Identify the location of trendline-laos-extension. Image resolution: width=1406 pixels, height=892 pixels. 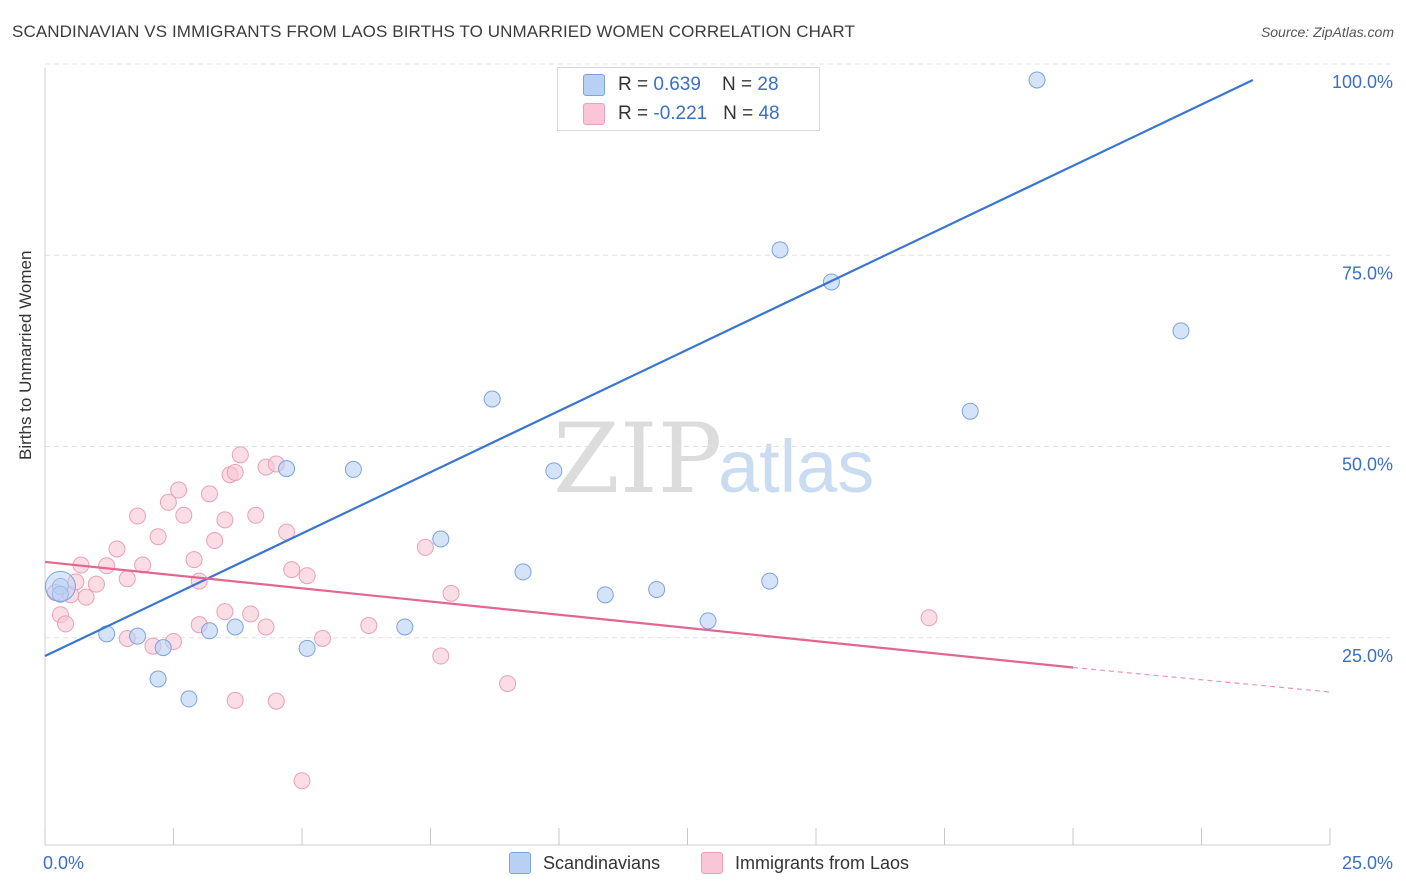
(1201, 679).